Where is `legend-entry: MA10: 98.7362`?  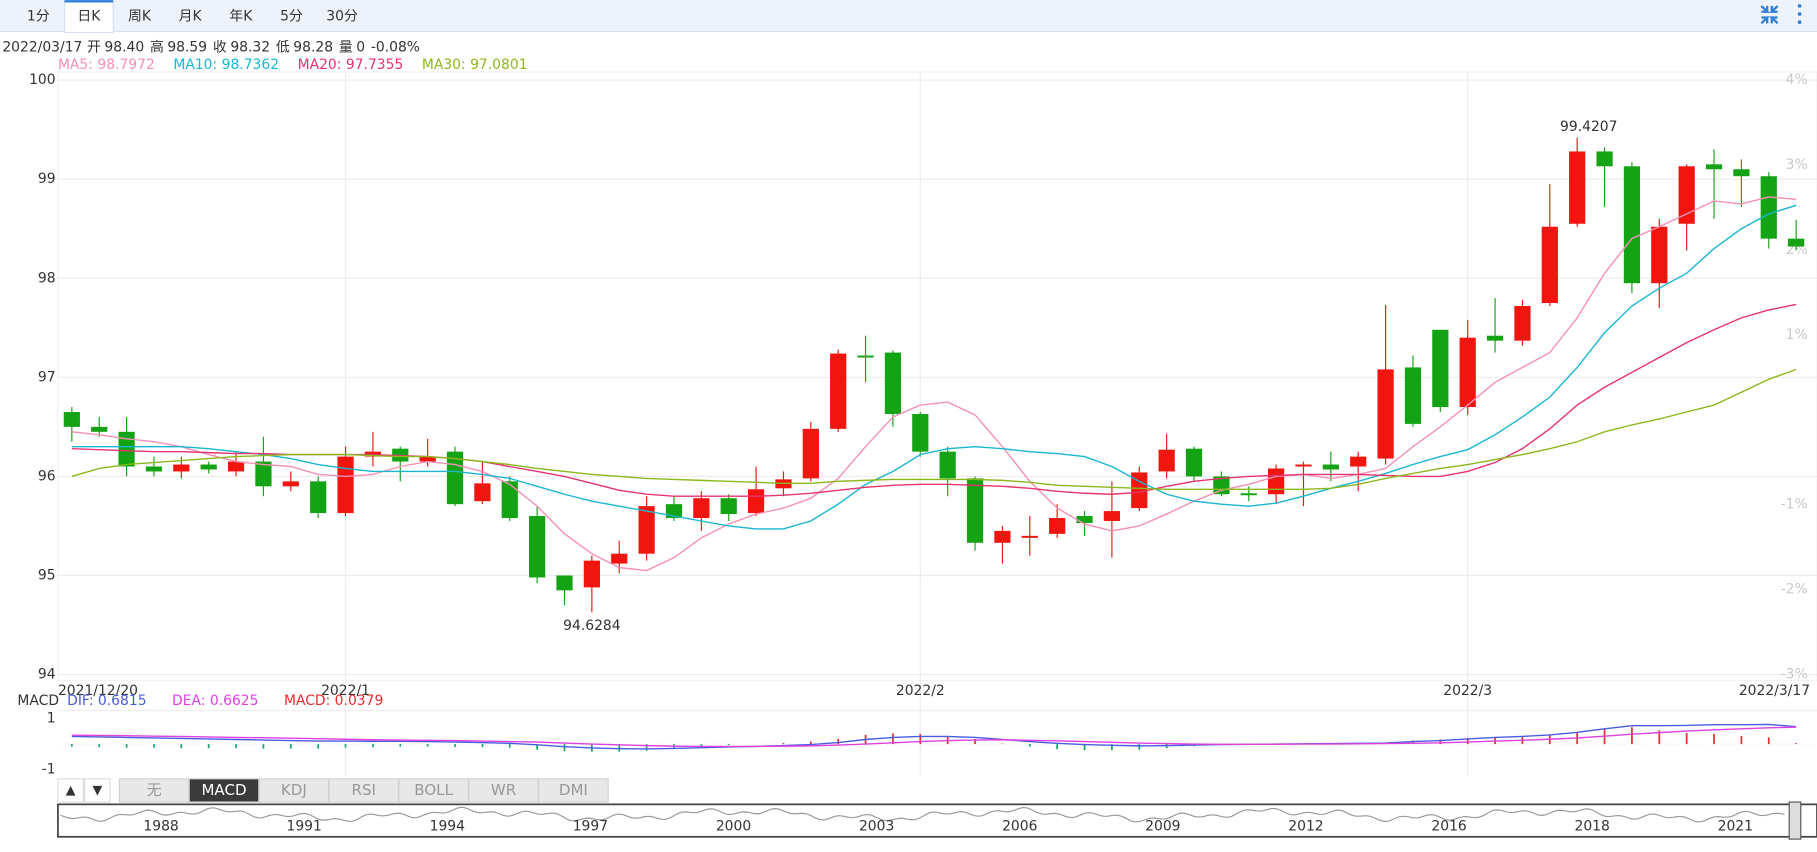 legend-entry: MA10: 98.7362 is located at coordinates (226, 65).